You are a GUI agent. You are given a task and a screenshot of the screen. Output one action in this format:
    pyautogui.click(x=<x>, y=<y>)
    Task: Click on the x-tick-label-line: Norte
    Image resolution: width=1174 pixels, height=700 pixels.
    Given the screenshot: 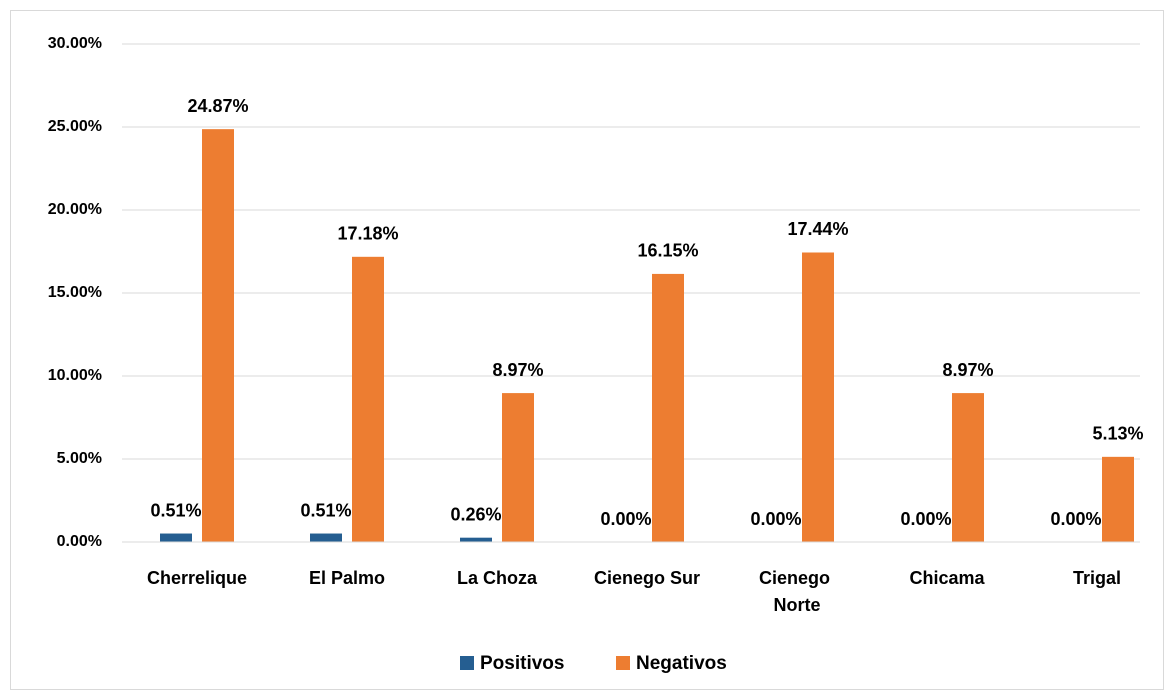 What is the action you would take?
    pyautogui.click(x=796, y=605)
    